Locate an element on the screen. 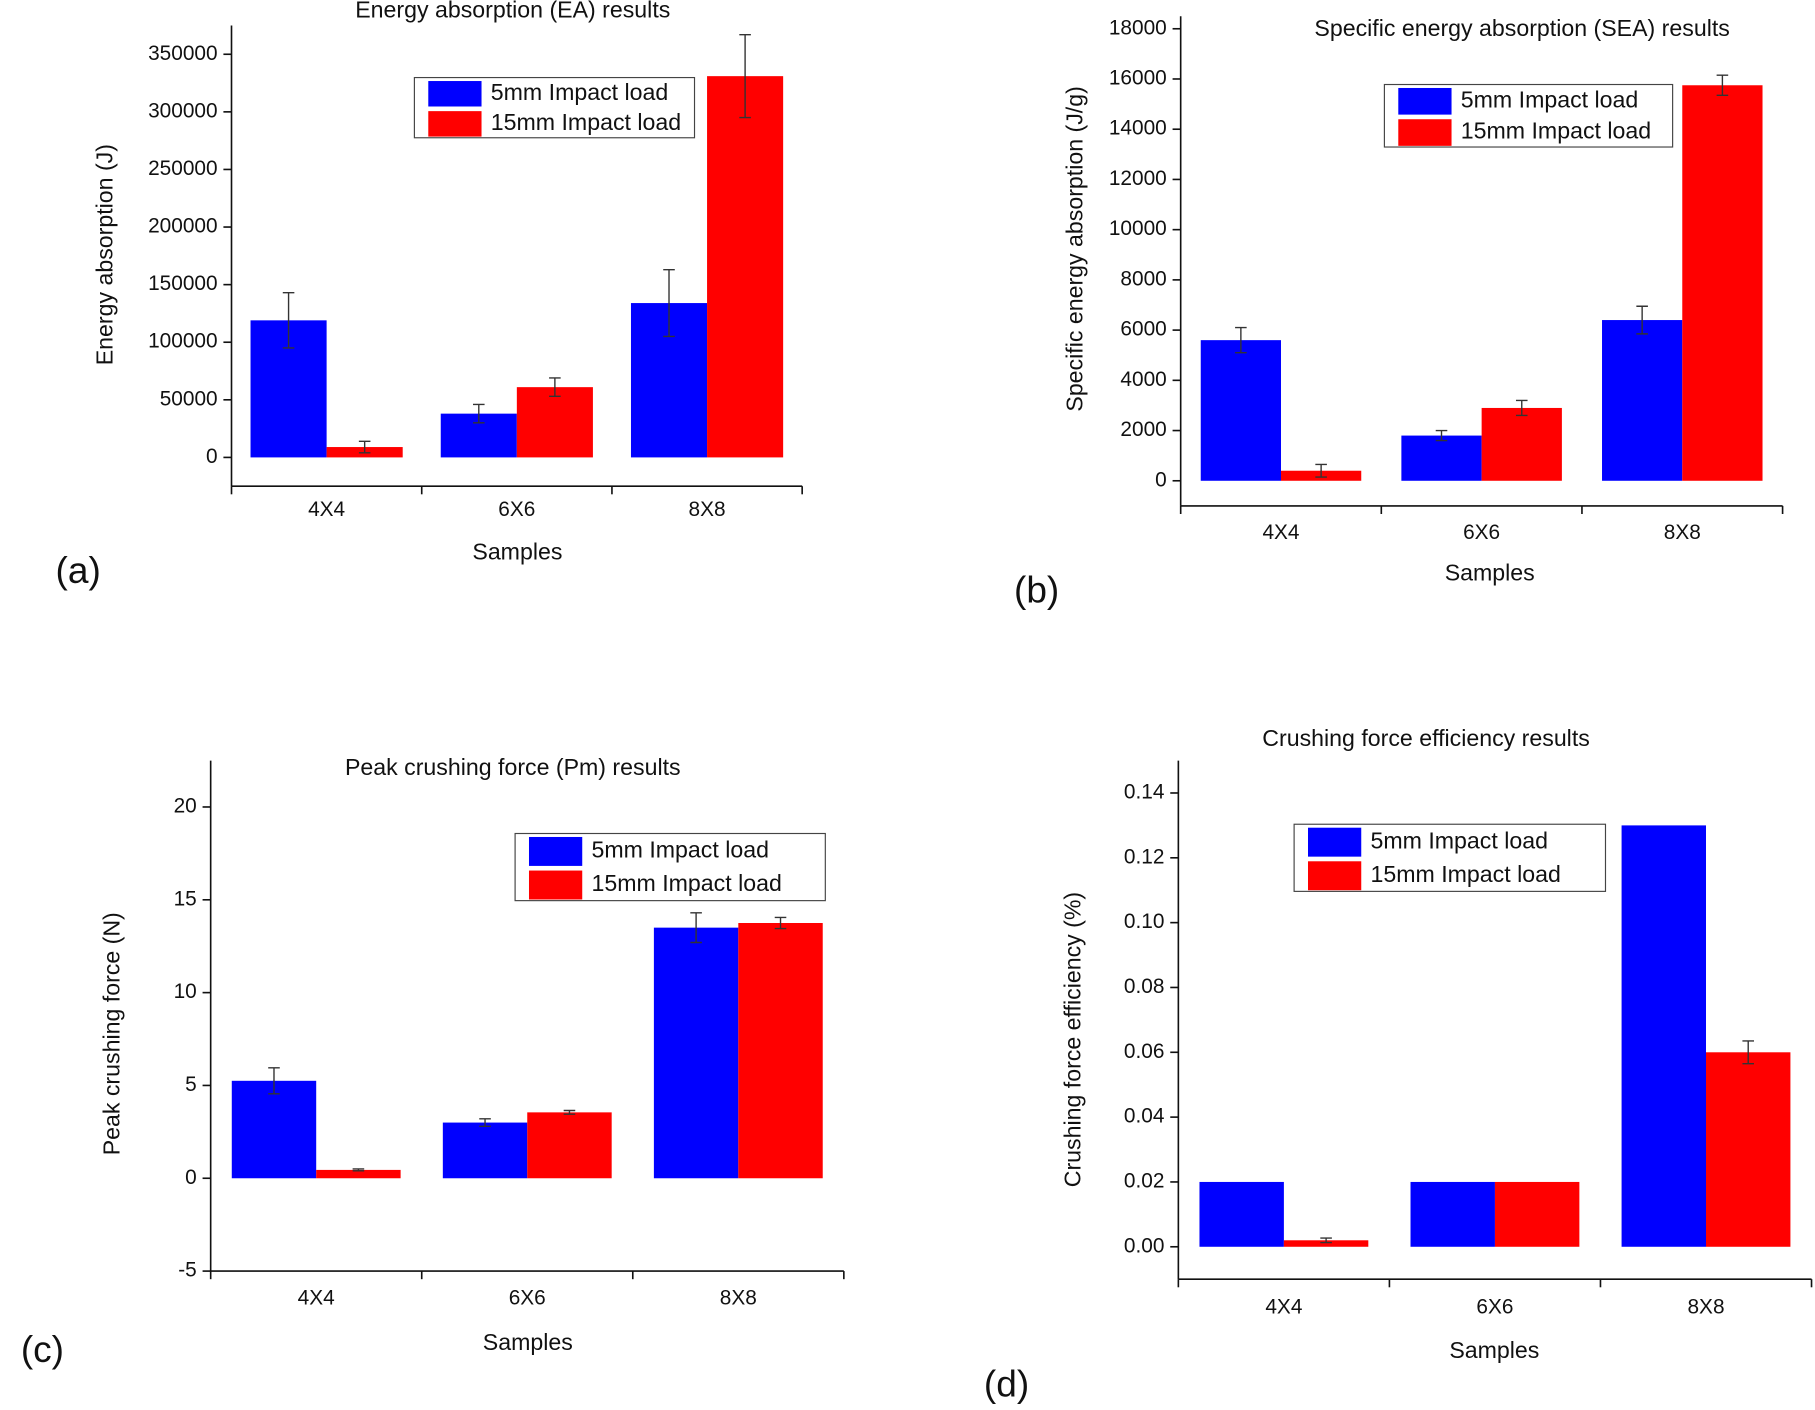 The width and height of the screenshot is (1815, 1410). y-tick-label: 200000 is located at coordinates (183, 226).